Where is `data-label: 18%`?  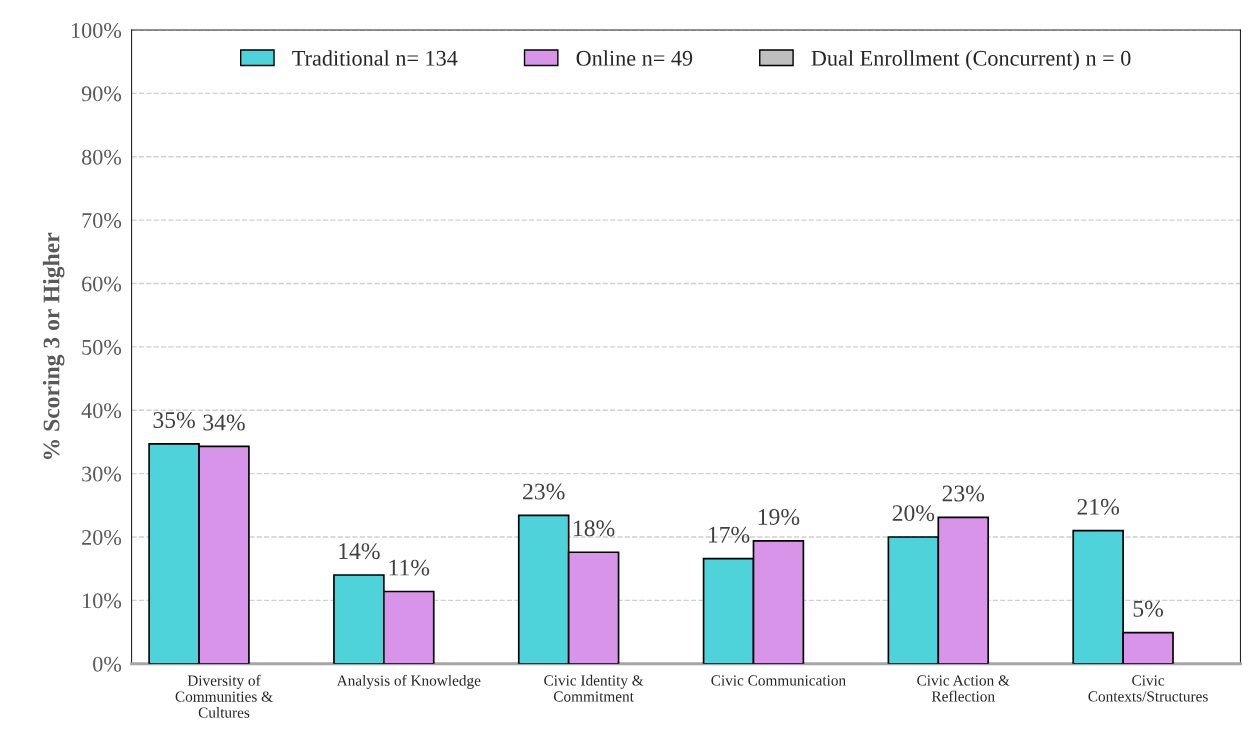 data-label: 18% is located at coordinates (594, 528).